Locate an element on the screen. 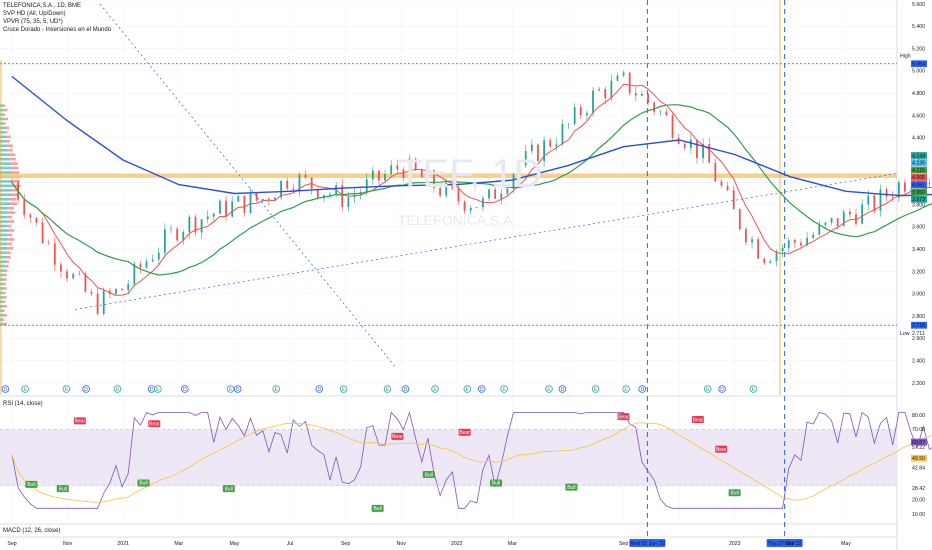 This screenshot has height=550, width=932. rsi-tick-label: 20.00 is located at coordinates (918, 501).